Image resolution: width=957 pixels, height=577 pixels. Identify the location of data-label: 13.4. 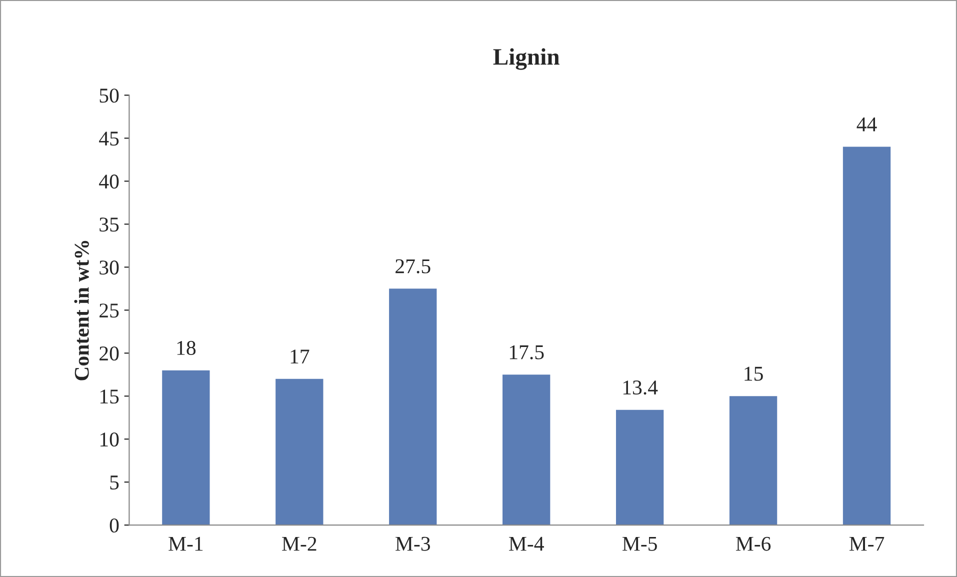
(640, 387).